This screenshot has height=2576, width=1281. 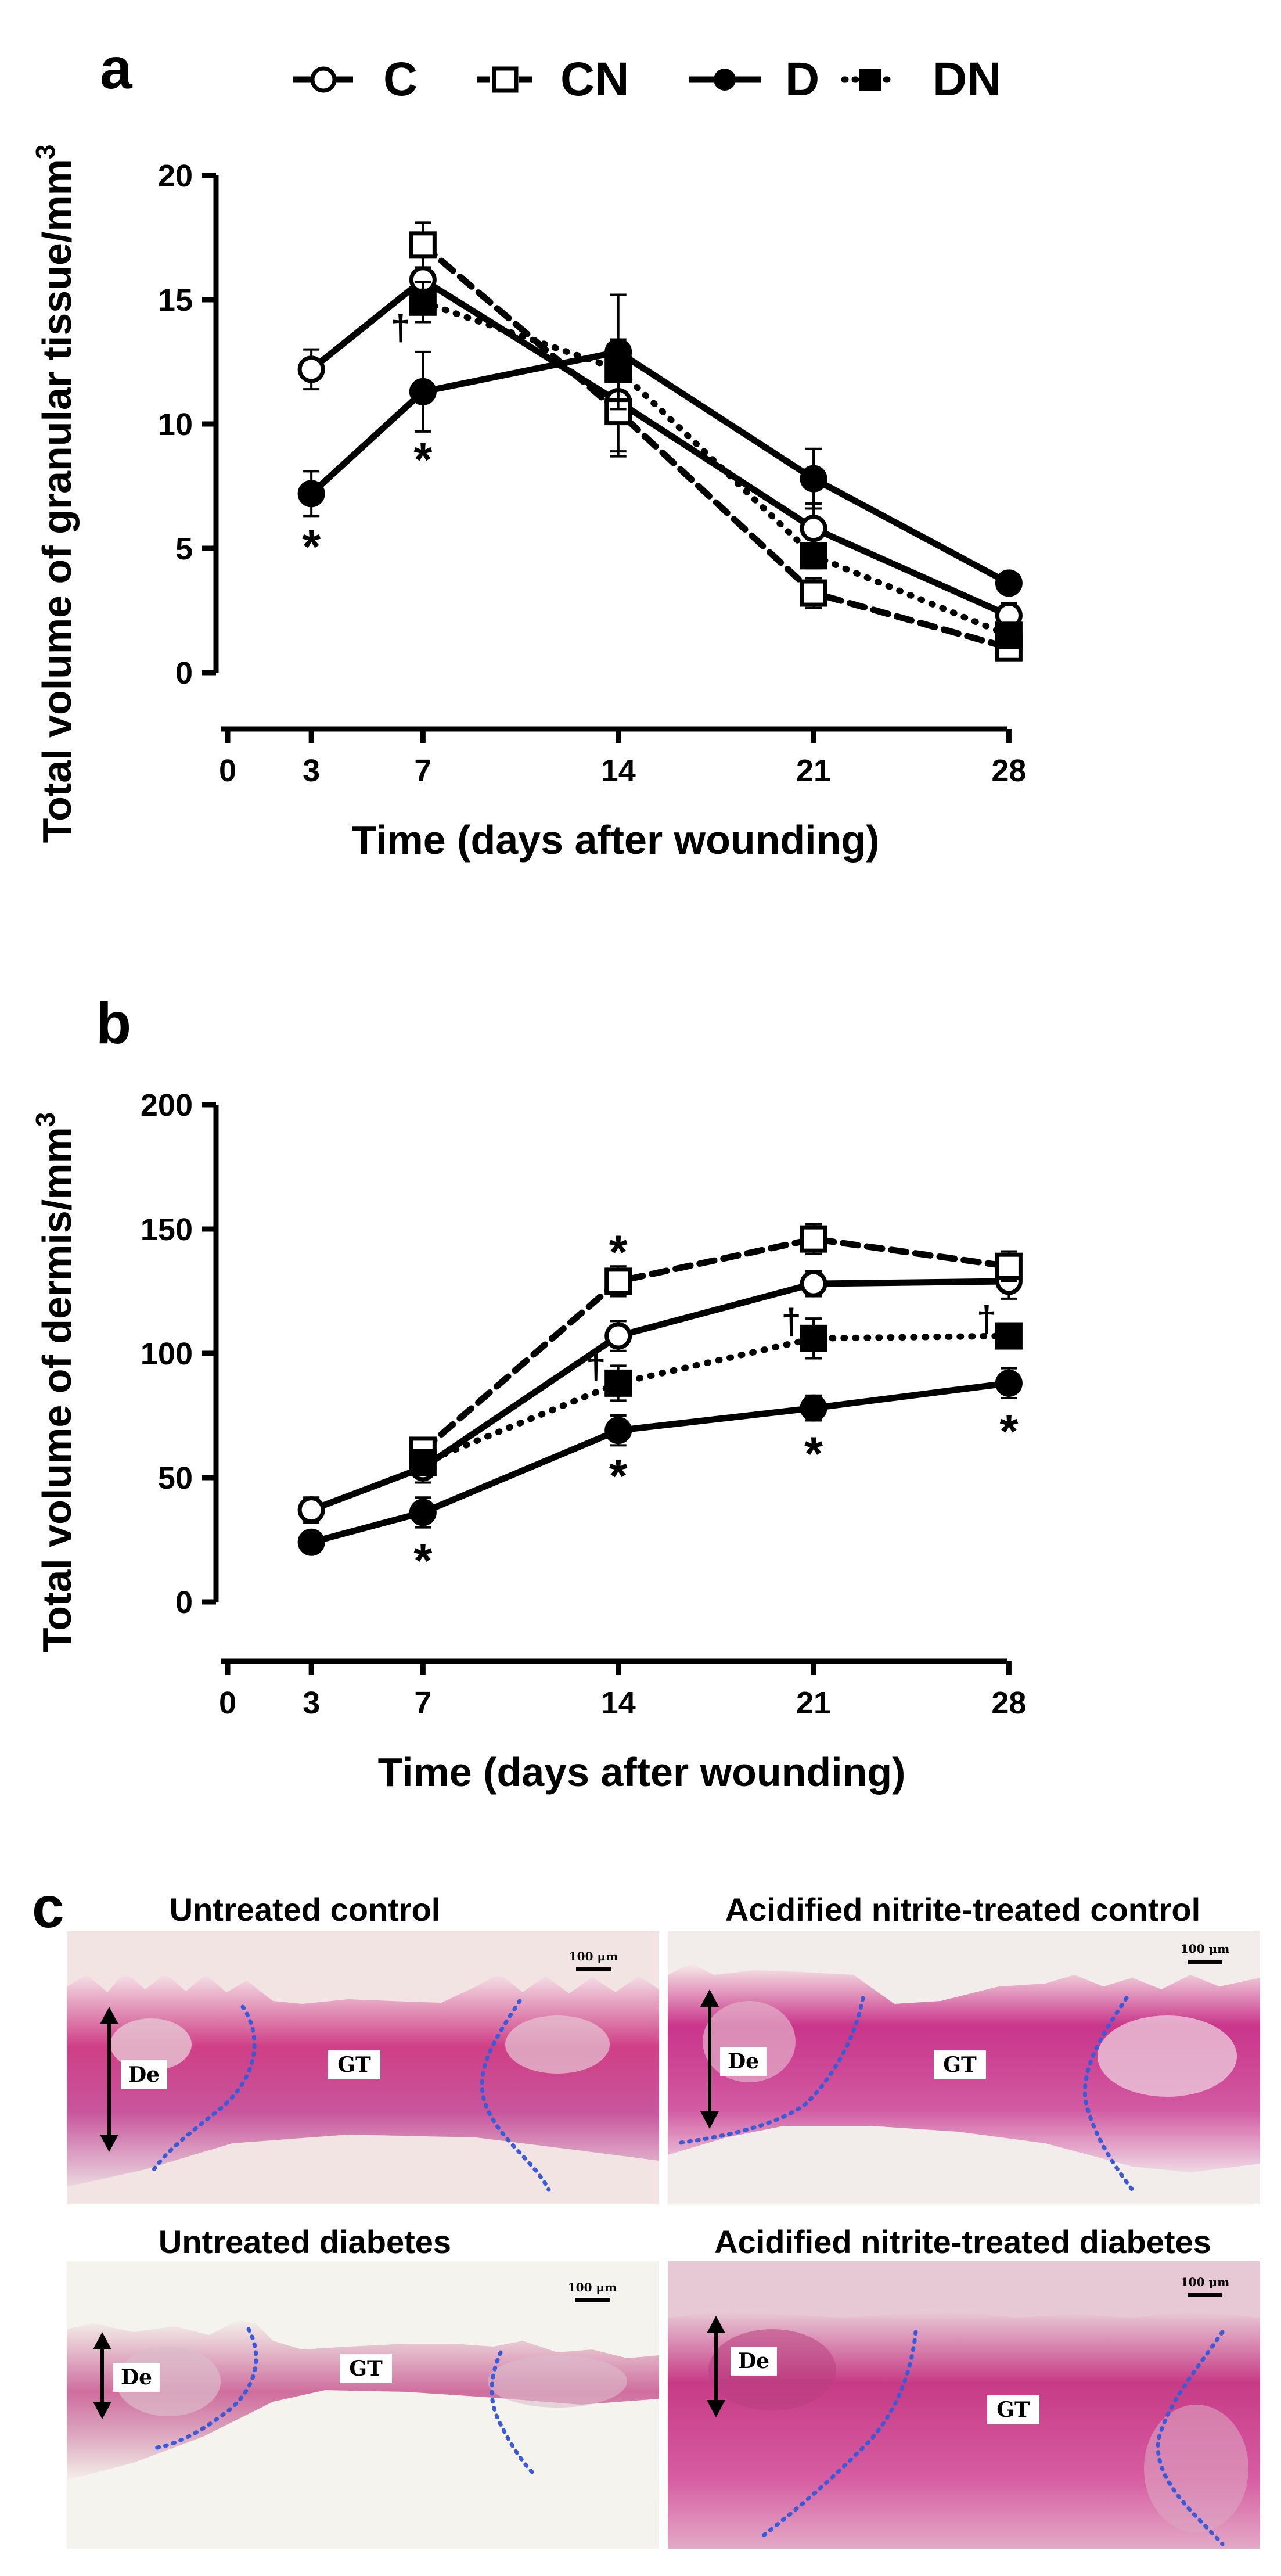 I want to click on panel-letter-a: a, so click(x=116, y=68).